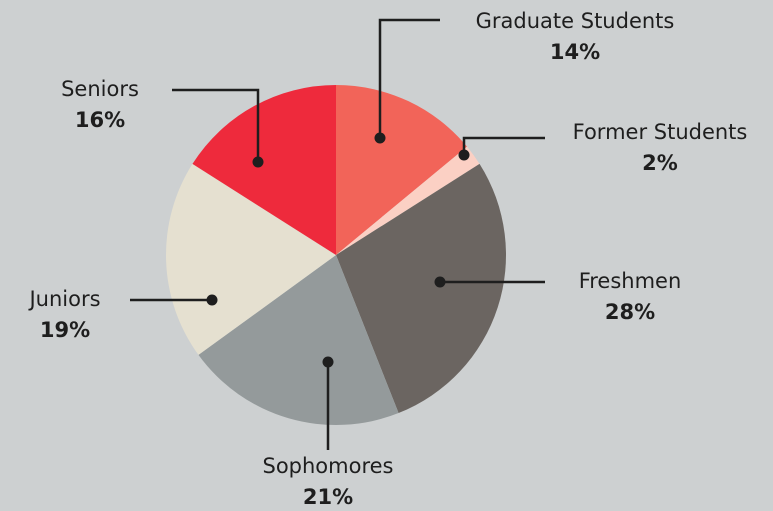 Image resolution: width=773 pixels, height=511 pixels. I want to click on slice-label: Graduate Students, so click(575, 21).